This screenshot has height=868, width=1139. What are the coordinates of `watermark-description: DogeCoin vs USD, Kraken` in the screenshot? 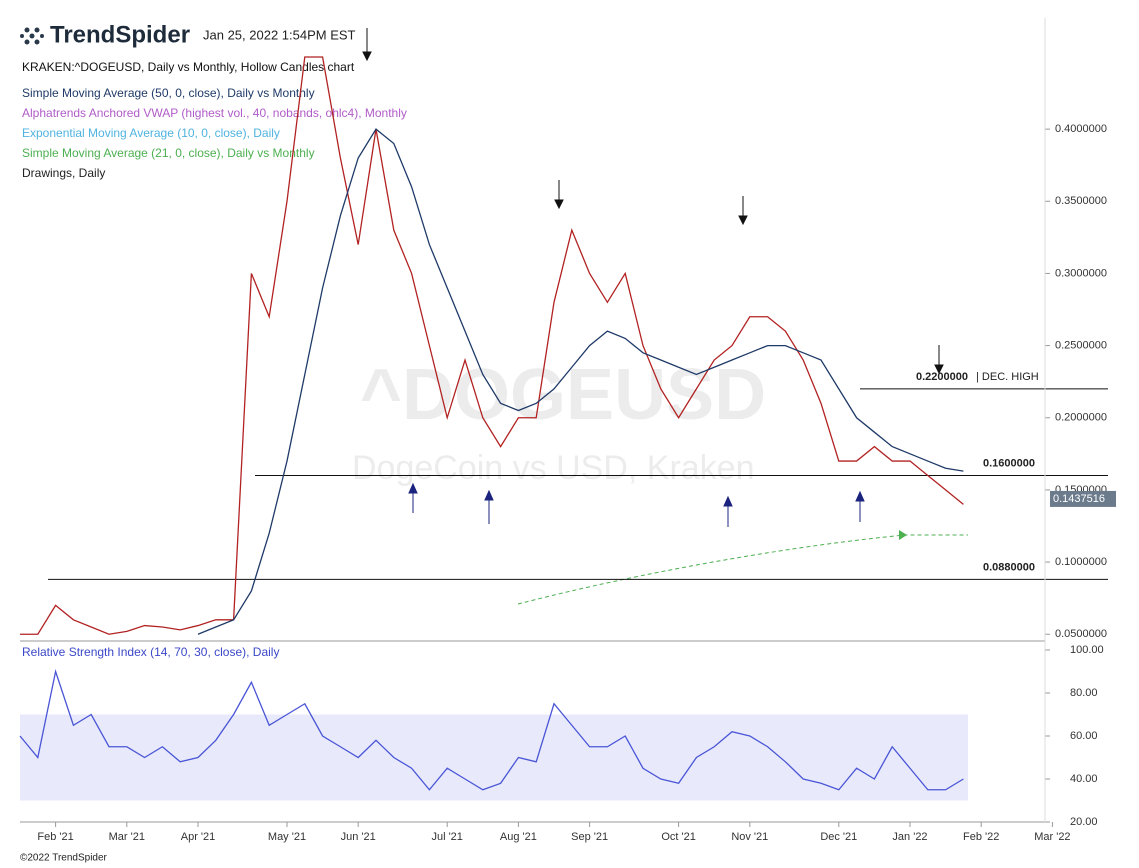 It's located at (553, 468).